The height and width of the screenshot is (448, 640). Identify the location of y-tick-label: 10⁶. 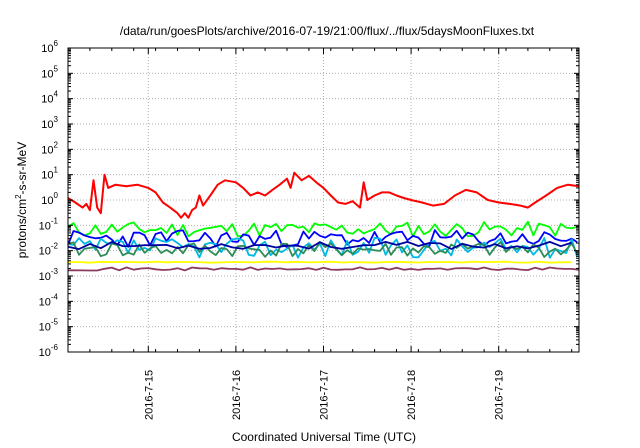
(49, 47).